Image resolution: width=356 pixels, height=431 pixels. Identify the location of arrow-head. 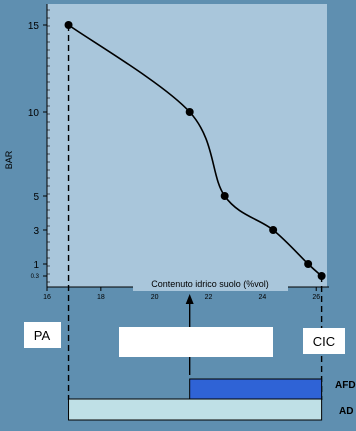
(189, 299).